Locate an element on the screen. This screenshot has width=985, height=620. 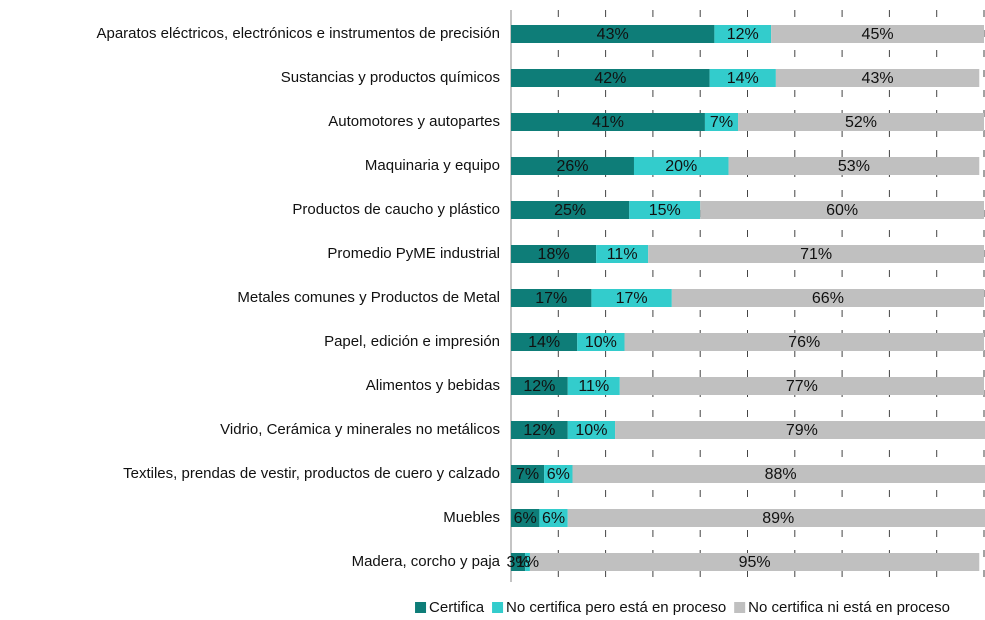
value-label: 53% is located at coordinates (854, 166).